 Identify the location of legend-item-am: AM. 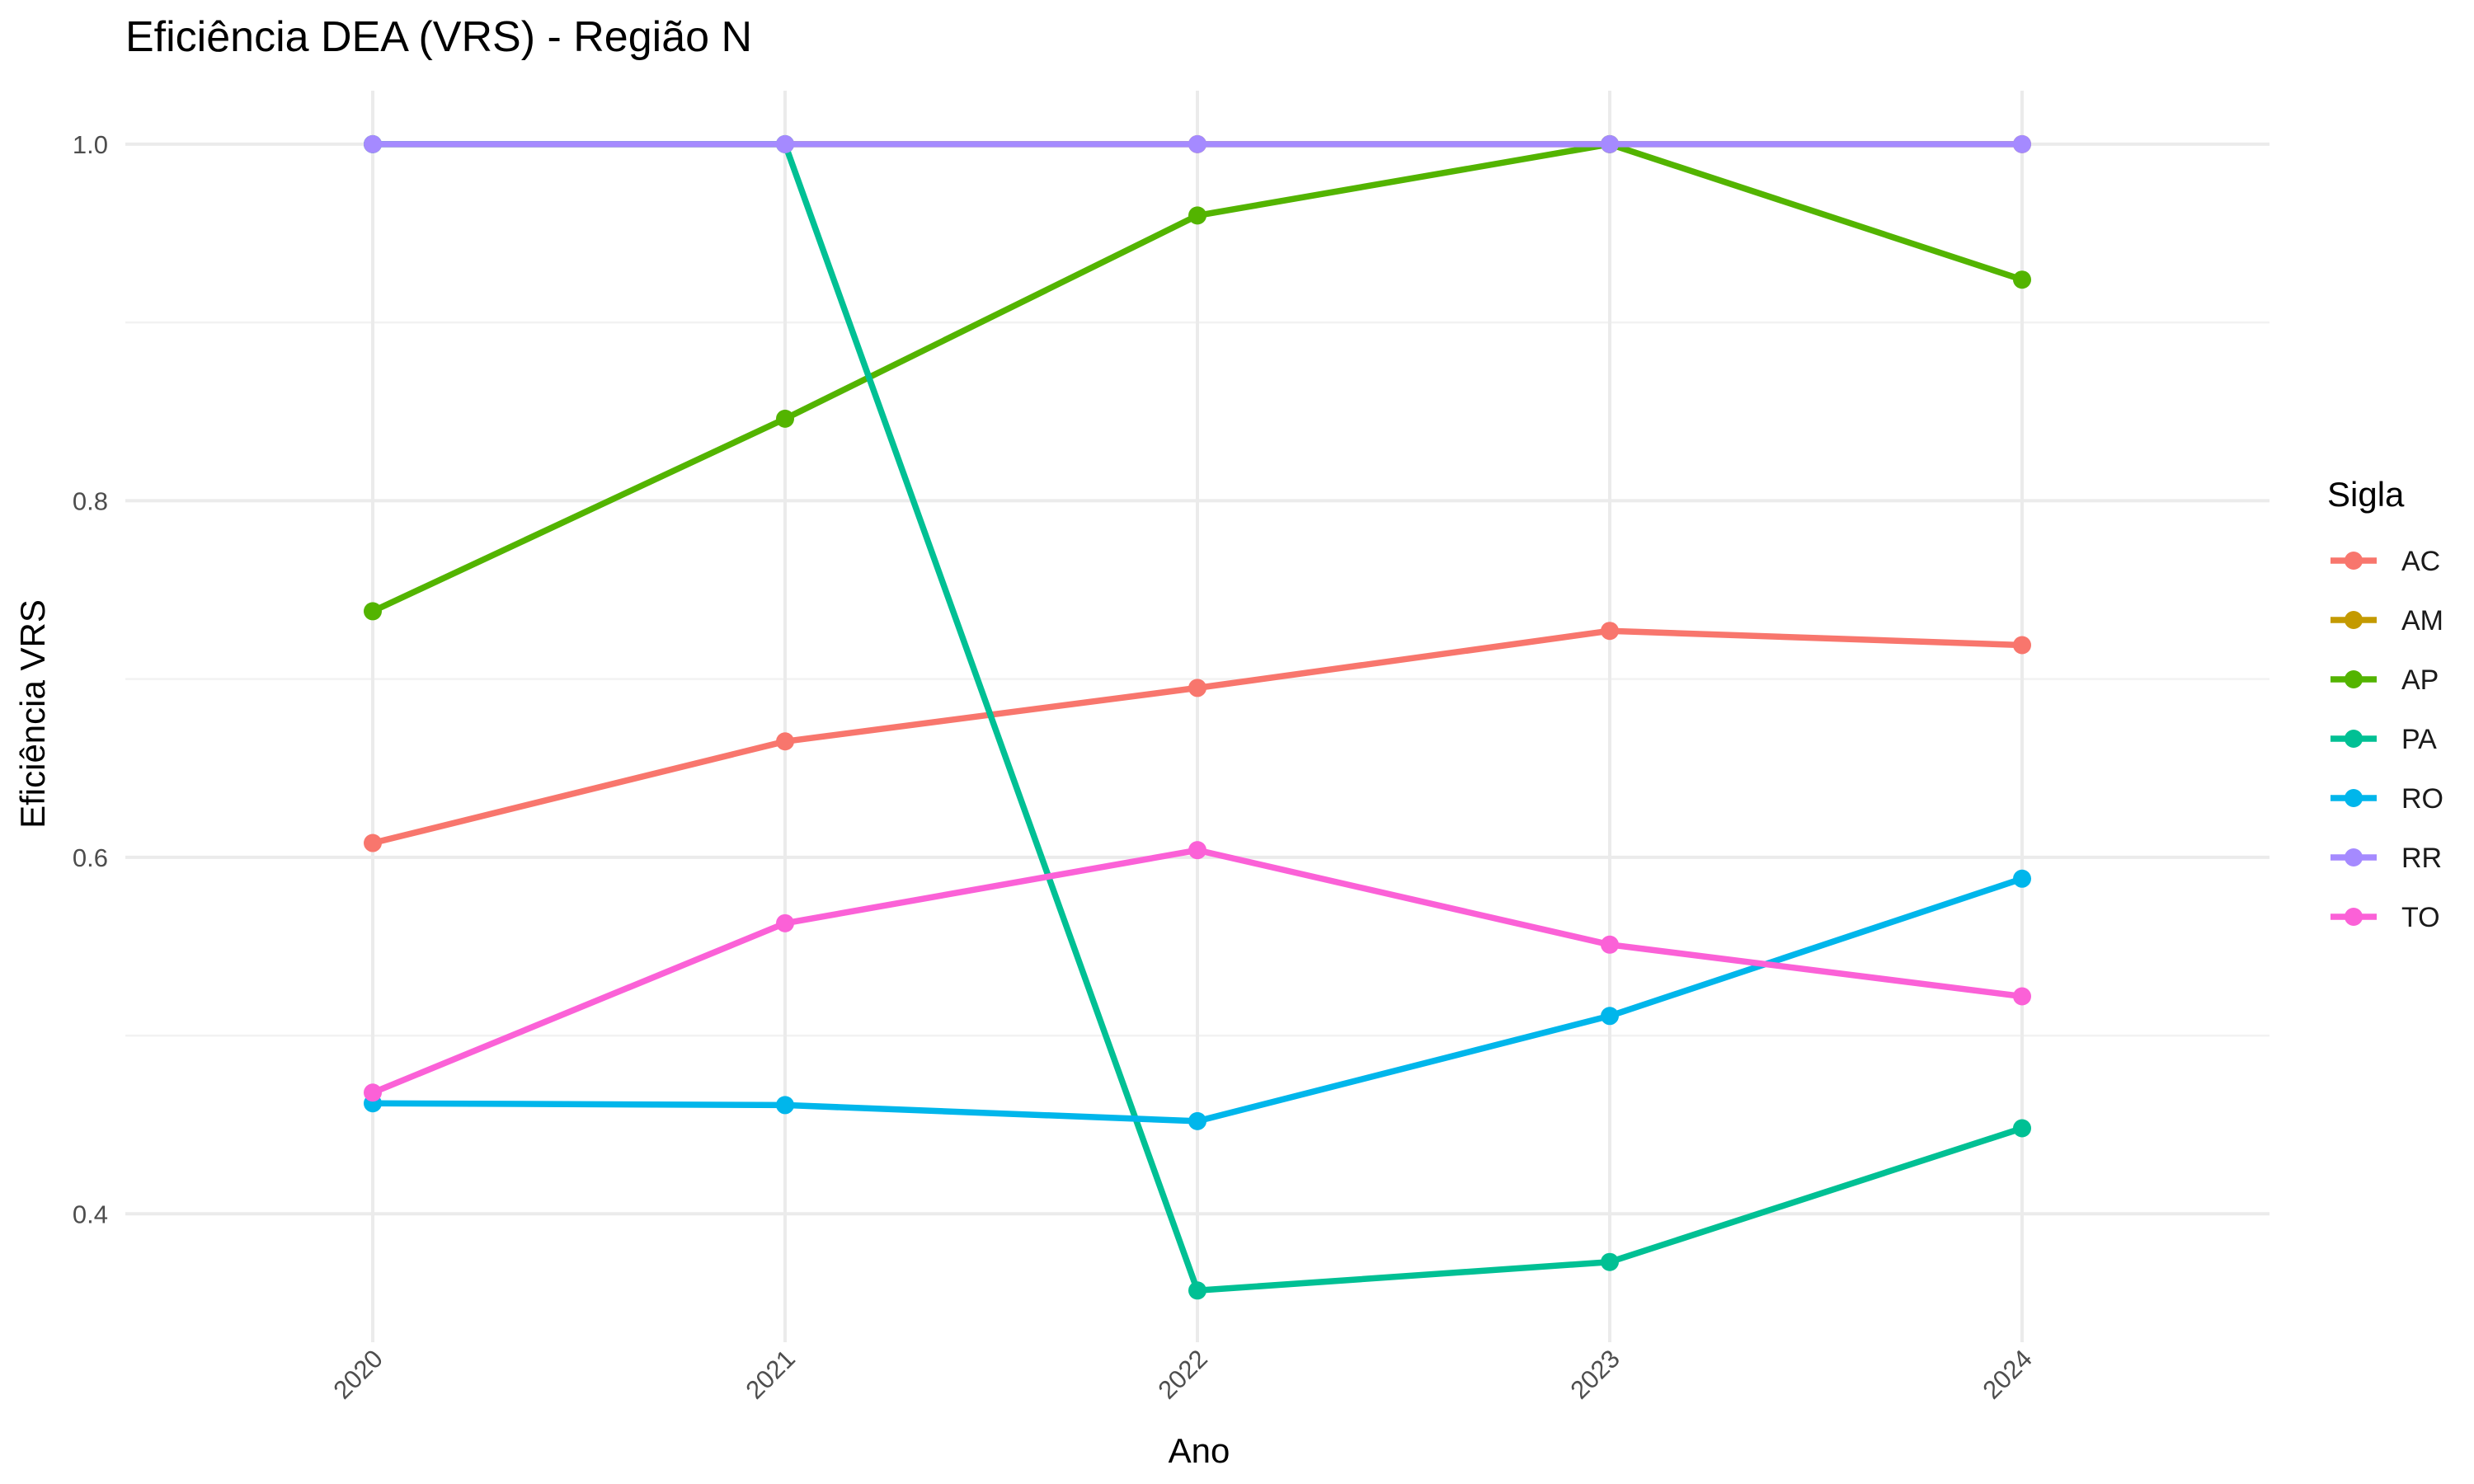
(2387, 620).